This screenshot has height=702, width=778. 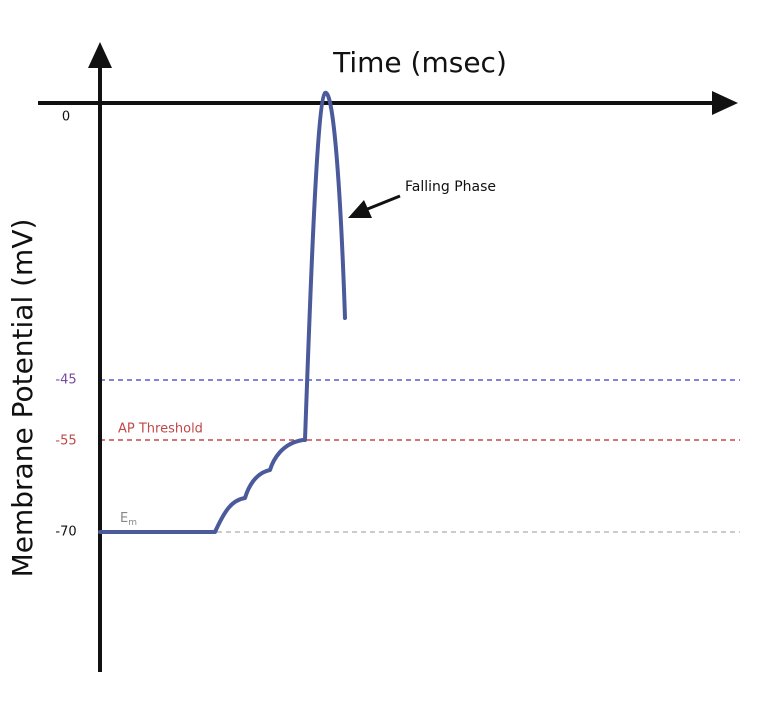 I want to click on resting-label: Em, so click(x=128, y=519).